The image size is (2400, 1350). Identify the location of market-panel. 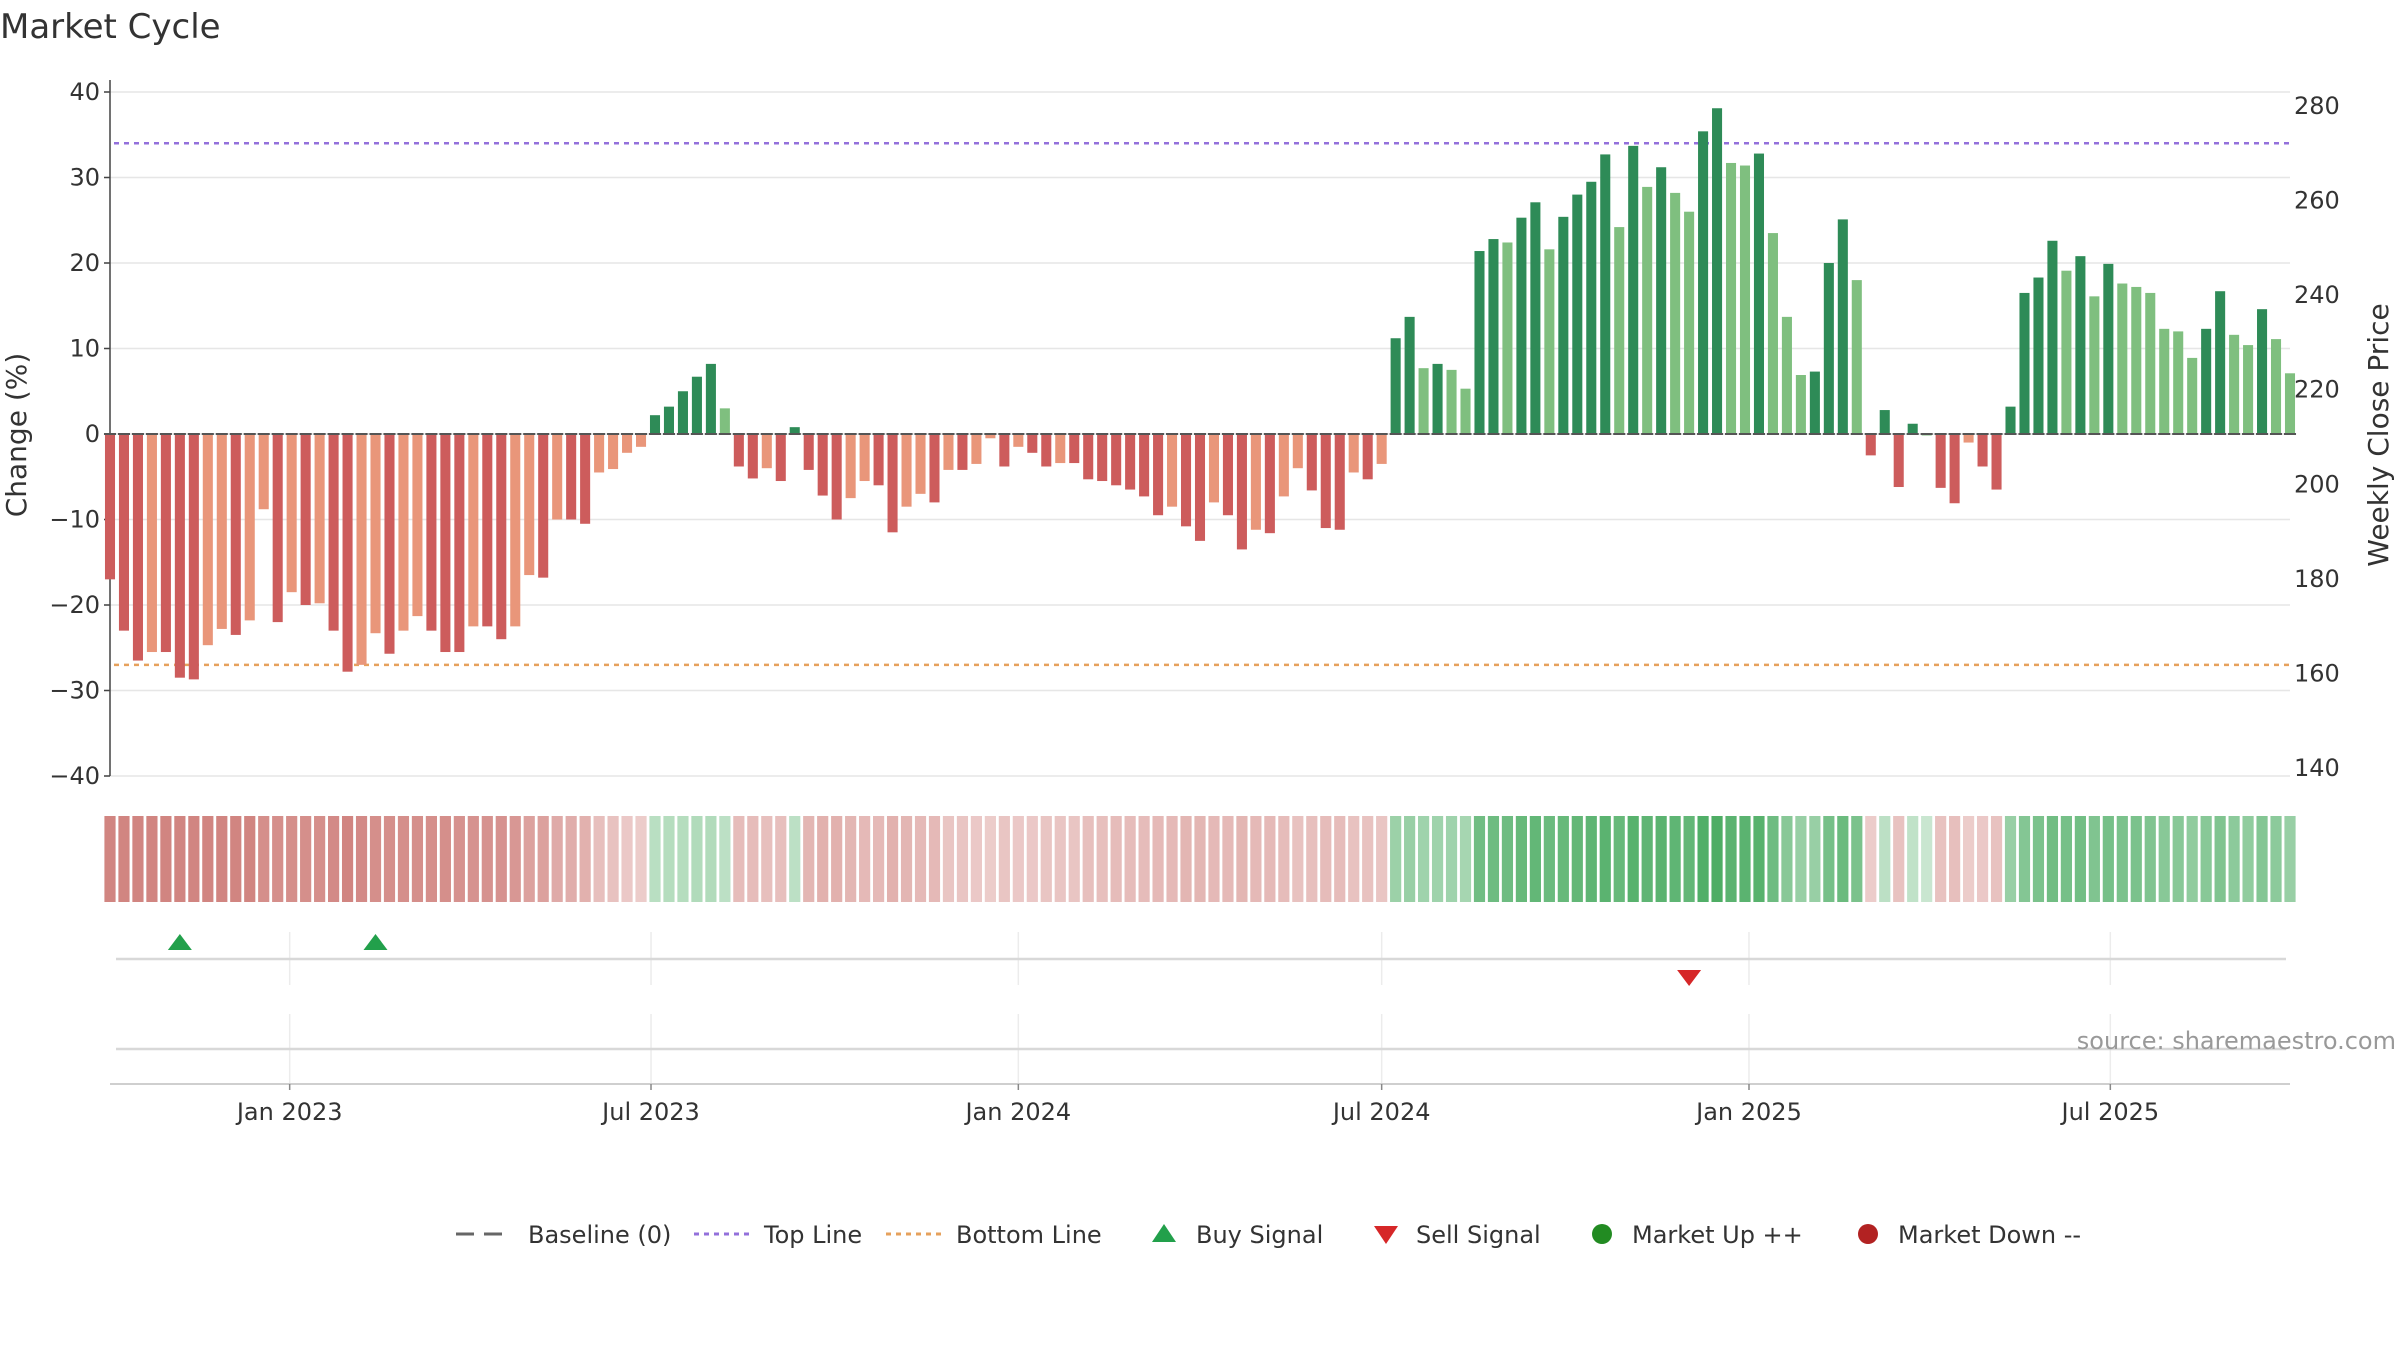
(1200, 1049).